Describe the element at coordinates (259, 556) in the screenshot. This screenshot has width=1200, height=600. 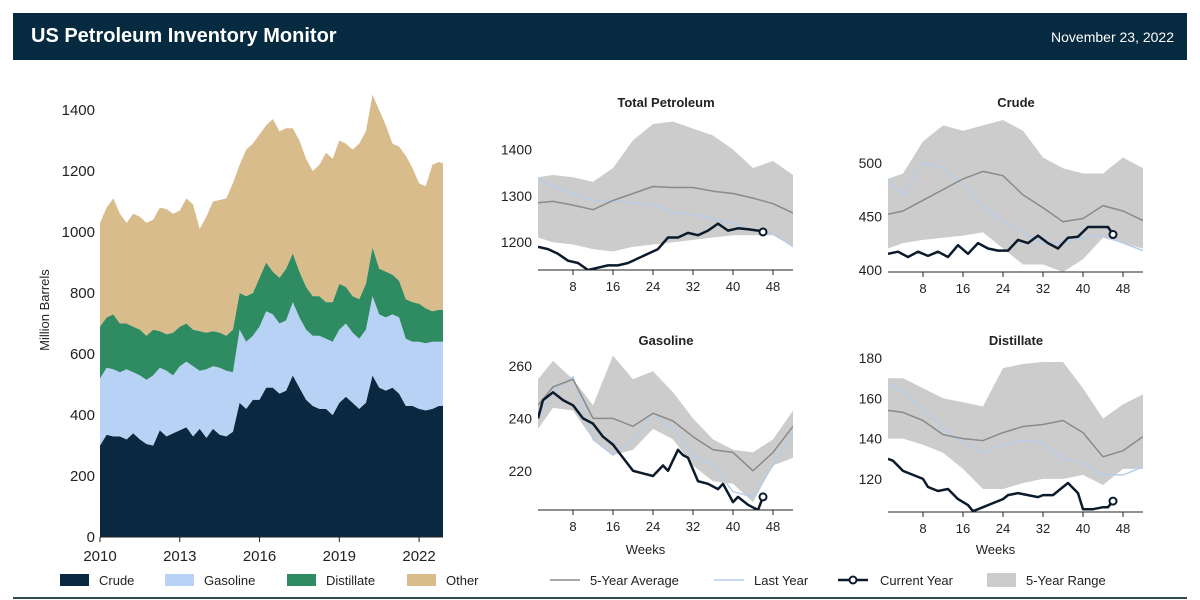
I see `x-tick-label: 2016` at that location.